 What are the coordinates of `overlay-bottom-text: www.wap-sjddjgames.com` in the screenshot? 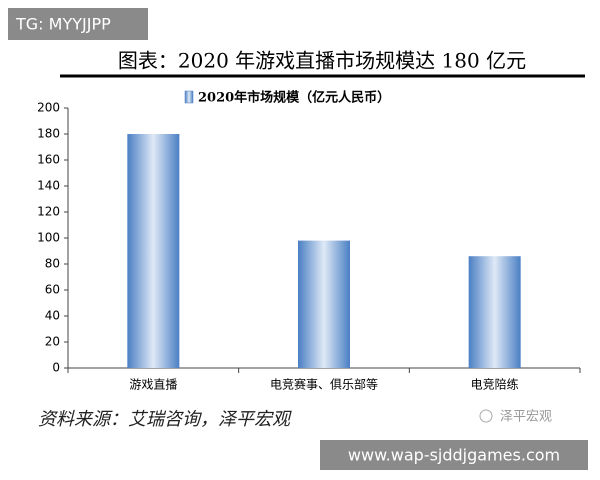 It's located at (454, 455).